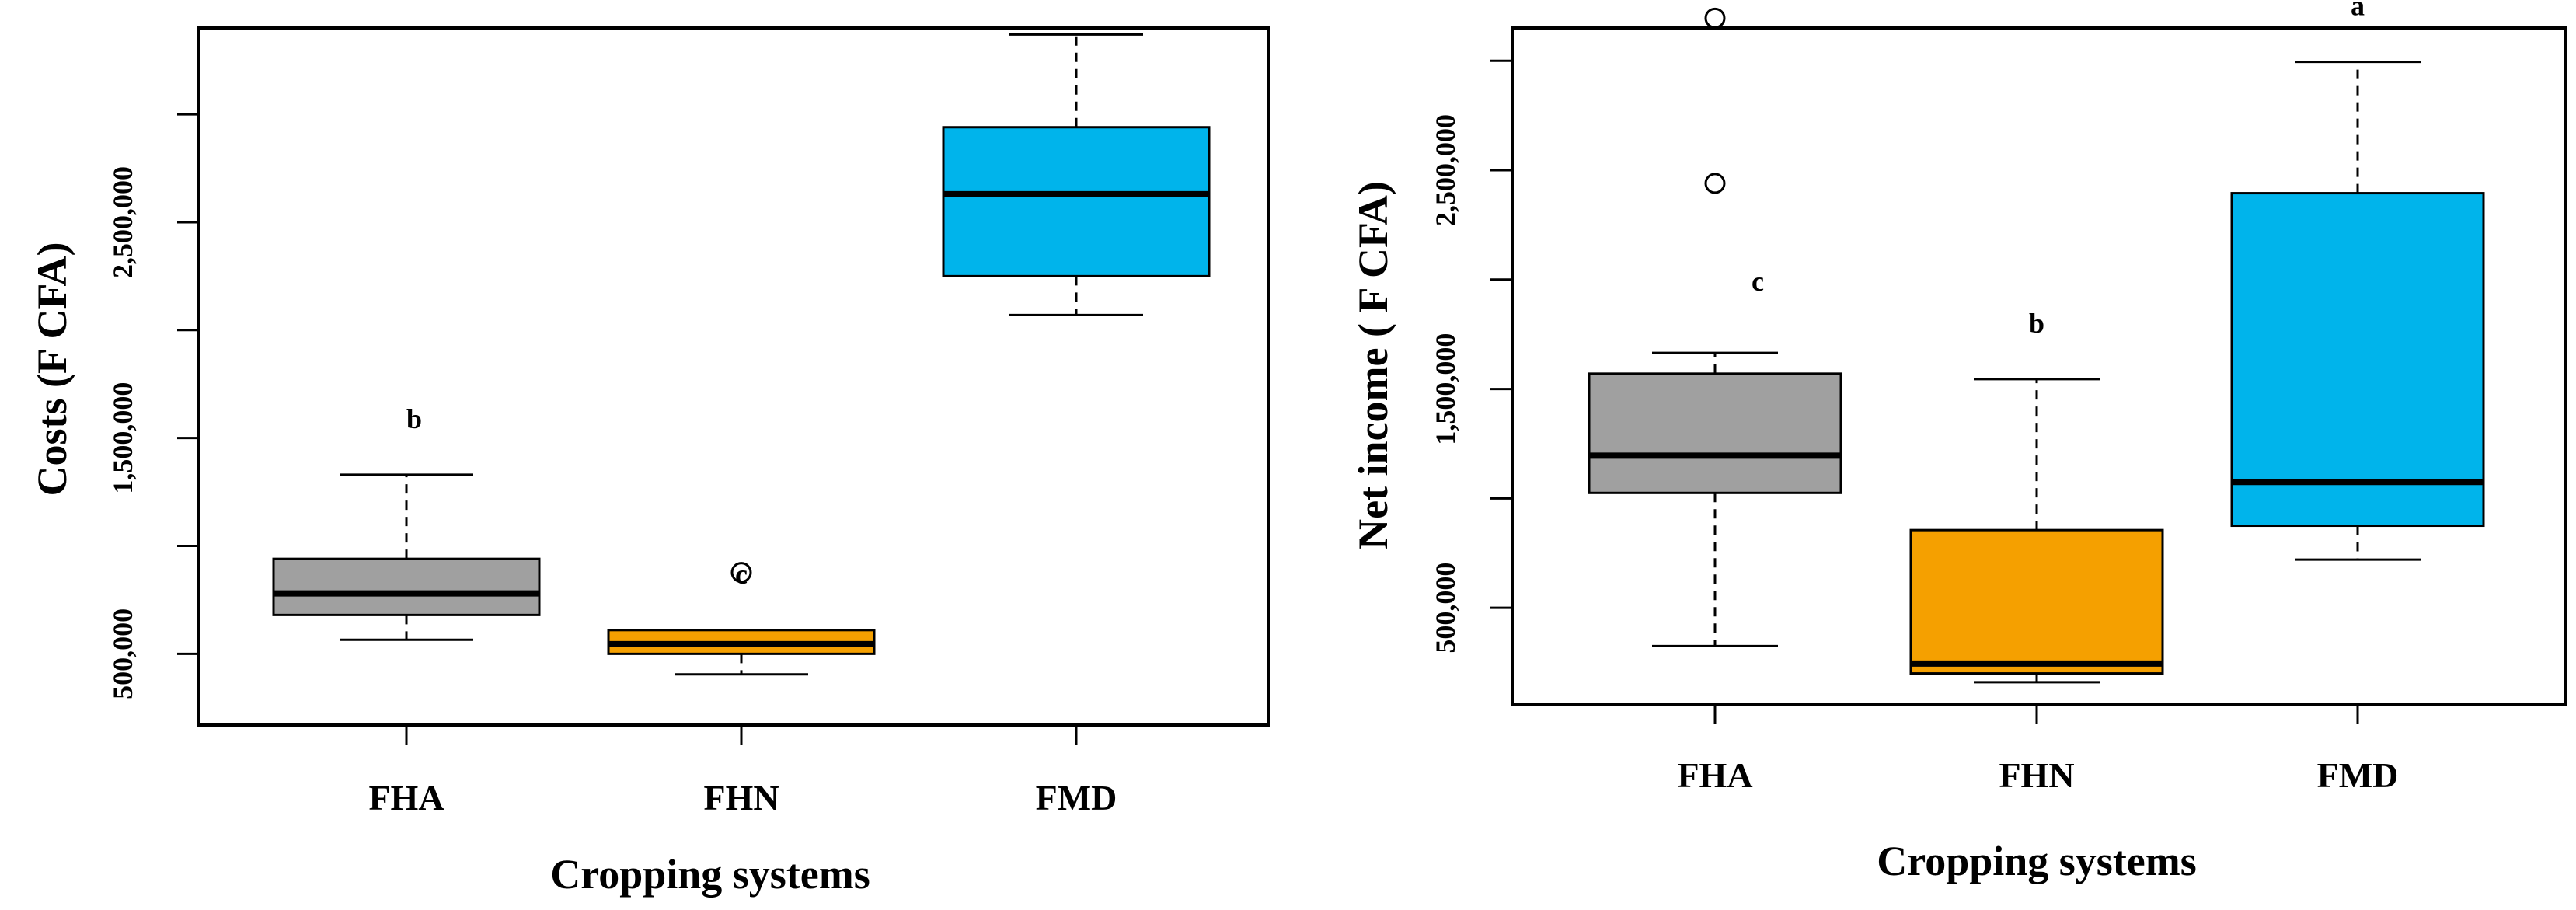 This screenshot has width=2576, height=910. Describe the element at coordinates (122, 653) in the screenshot. I see `costs-y-tick-label: 500,000` at that location.